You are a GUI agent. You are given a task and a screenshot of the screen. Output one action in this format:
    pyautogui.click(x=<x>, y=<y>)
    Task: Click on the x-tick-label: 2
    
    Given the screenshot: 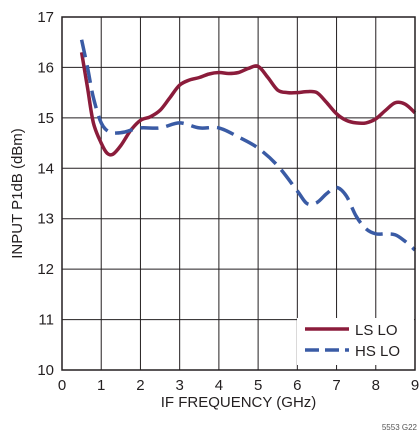 What is the action you would take?
    pyautogui.click(x=140, y=385)
    